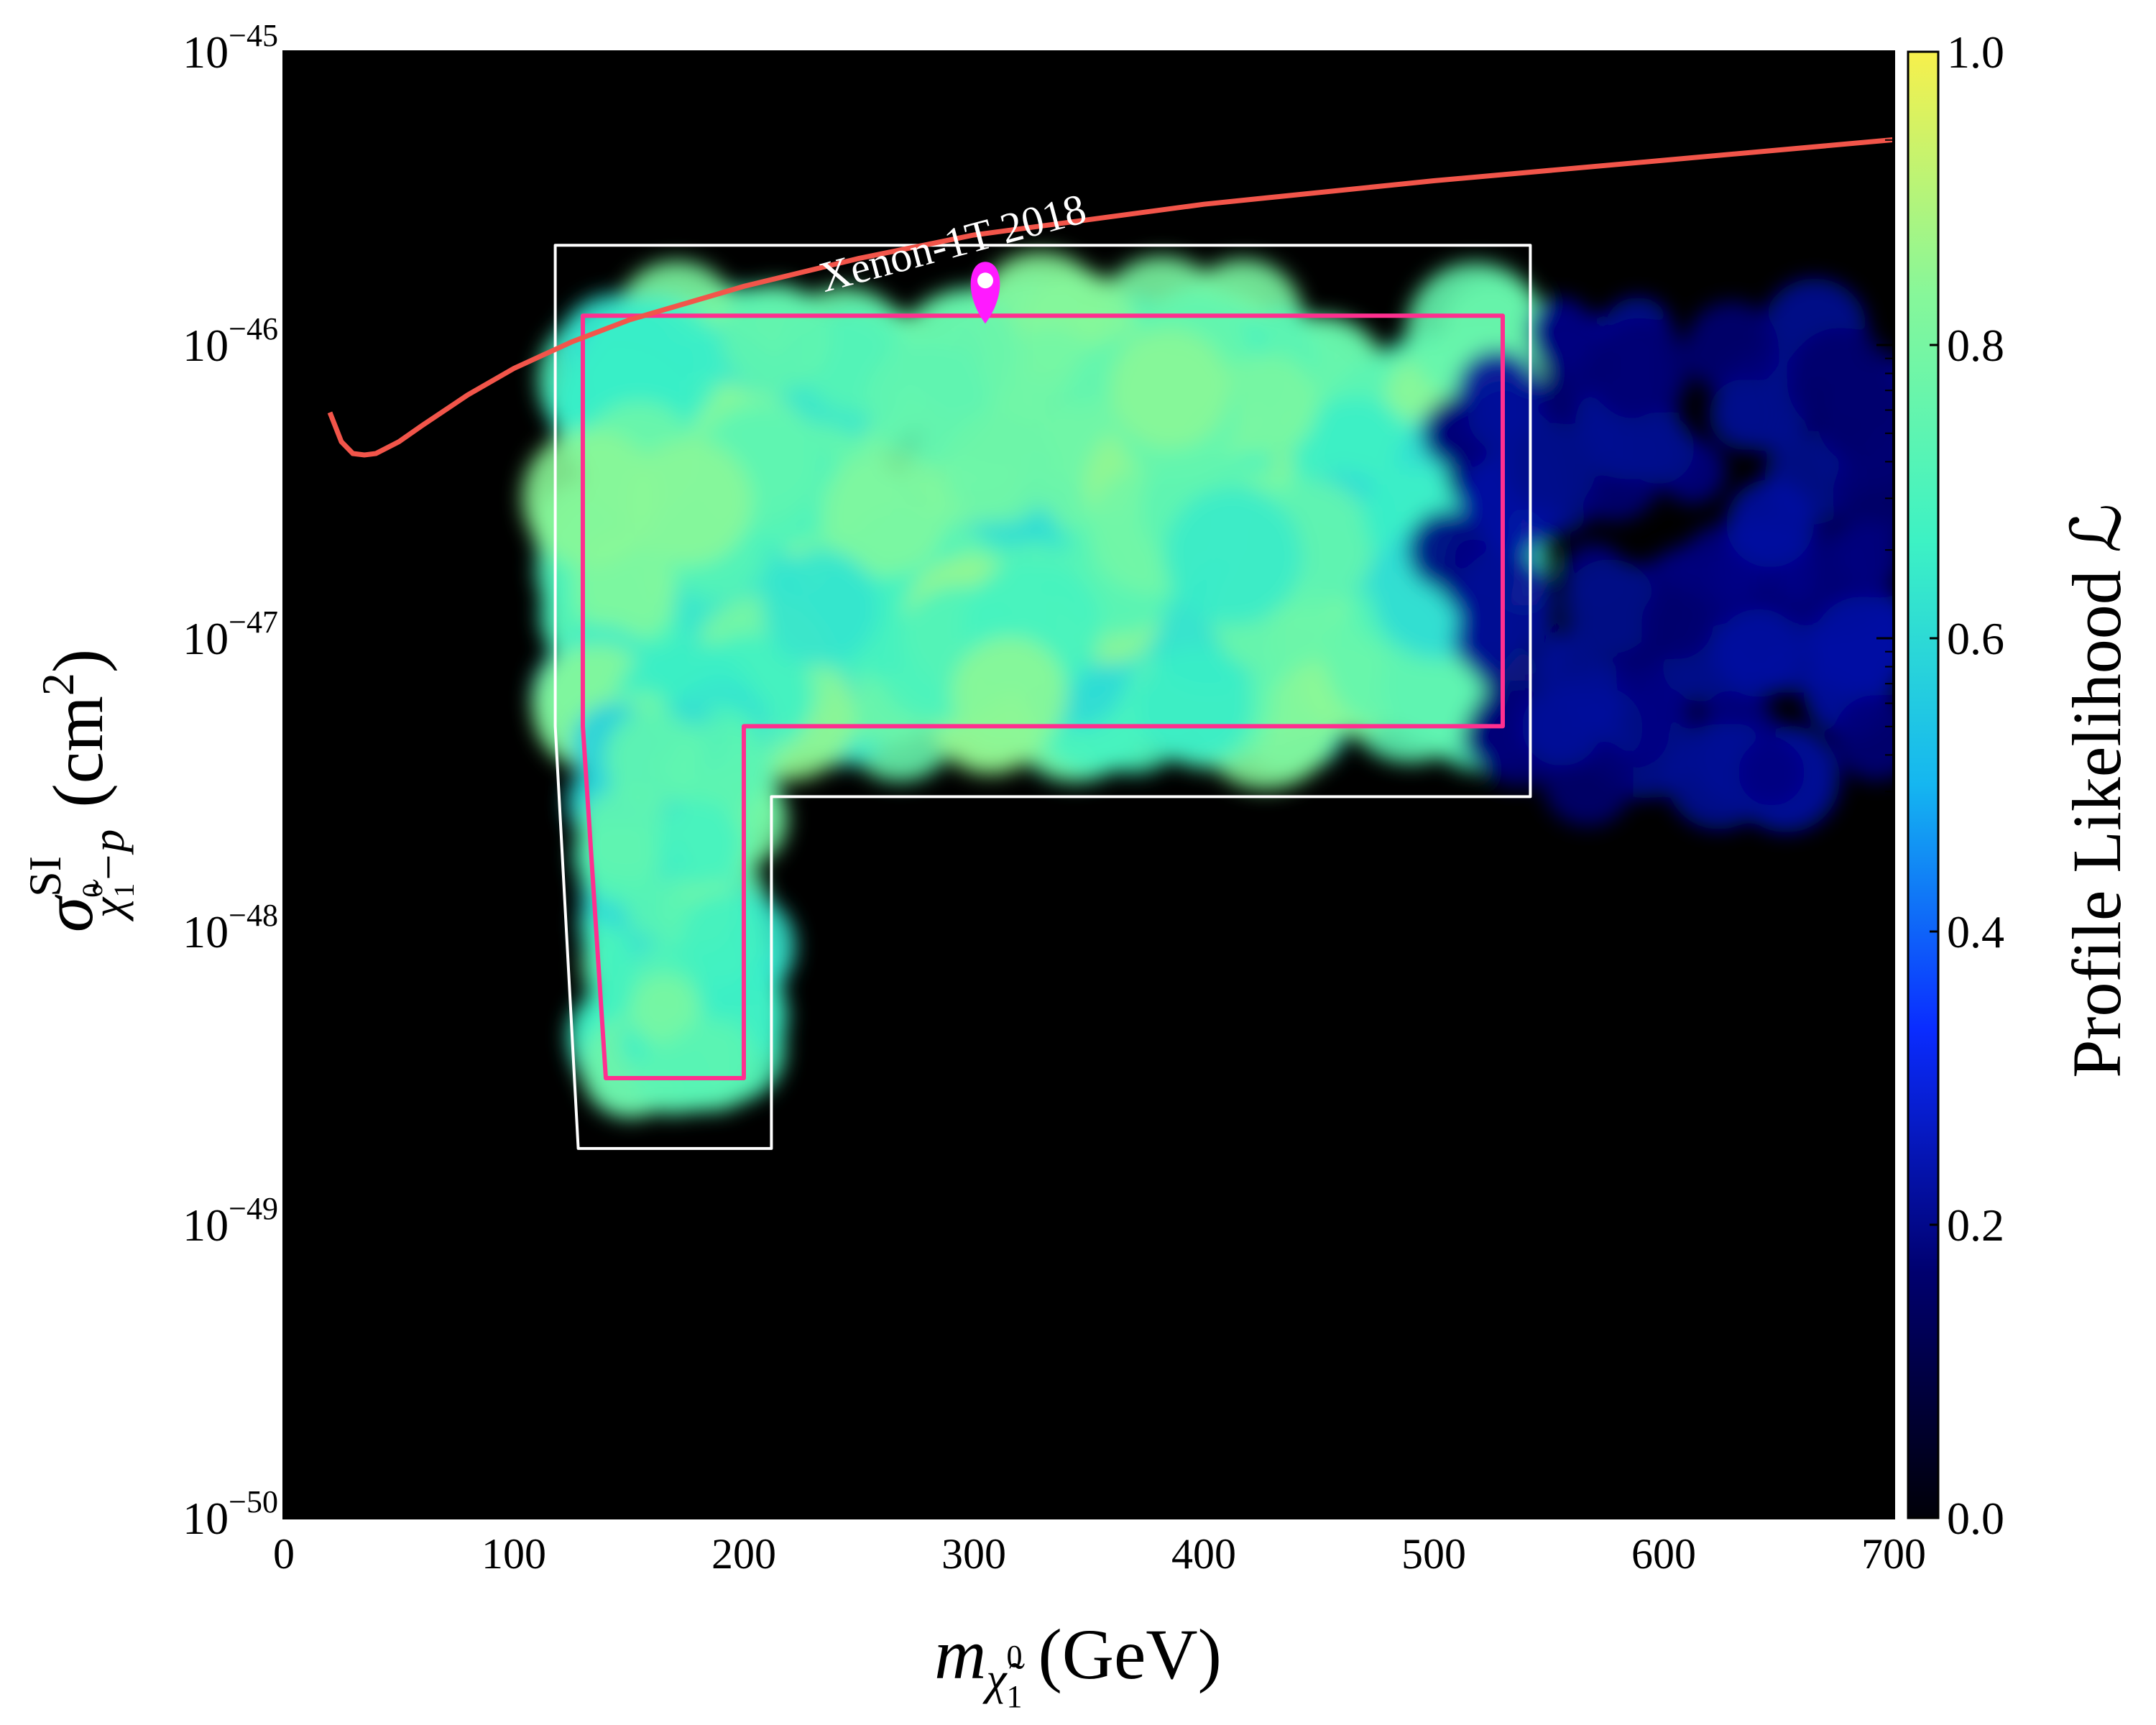  Describe the element at coordinates (230, 1221) in the screenshot. I see `y-tick-label: 10−49` at that location.